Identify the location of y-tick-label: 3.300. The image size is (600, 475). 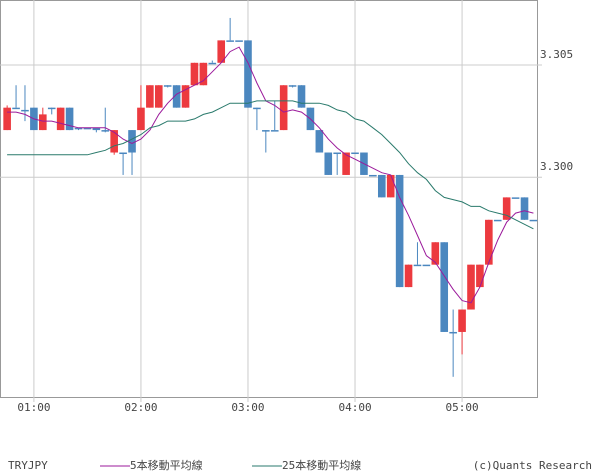
(556, 166).